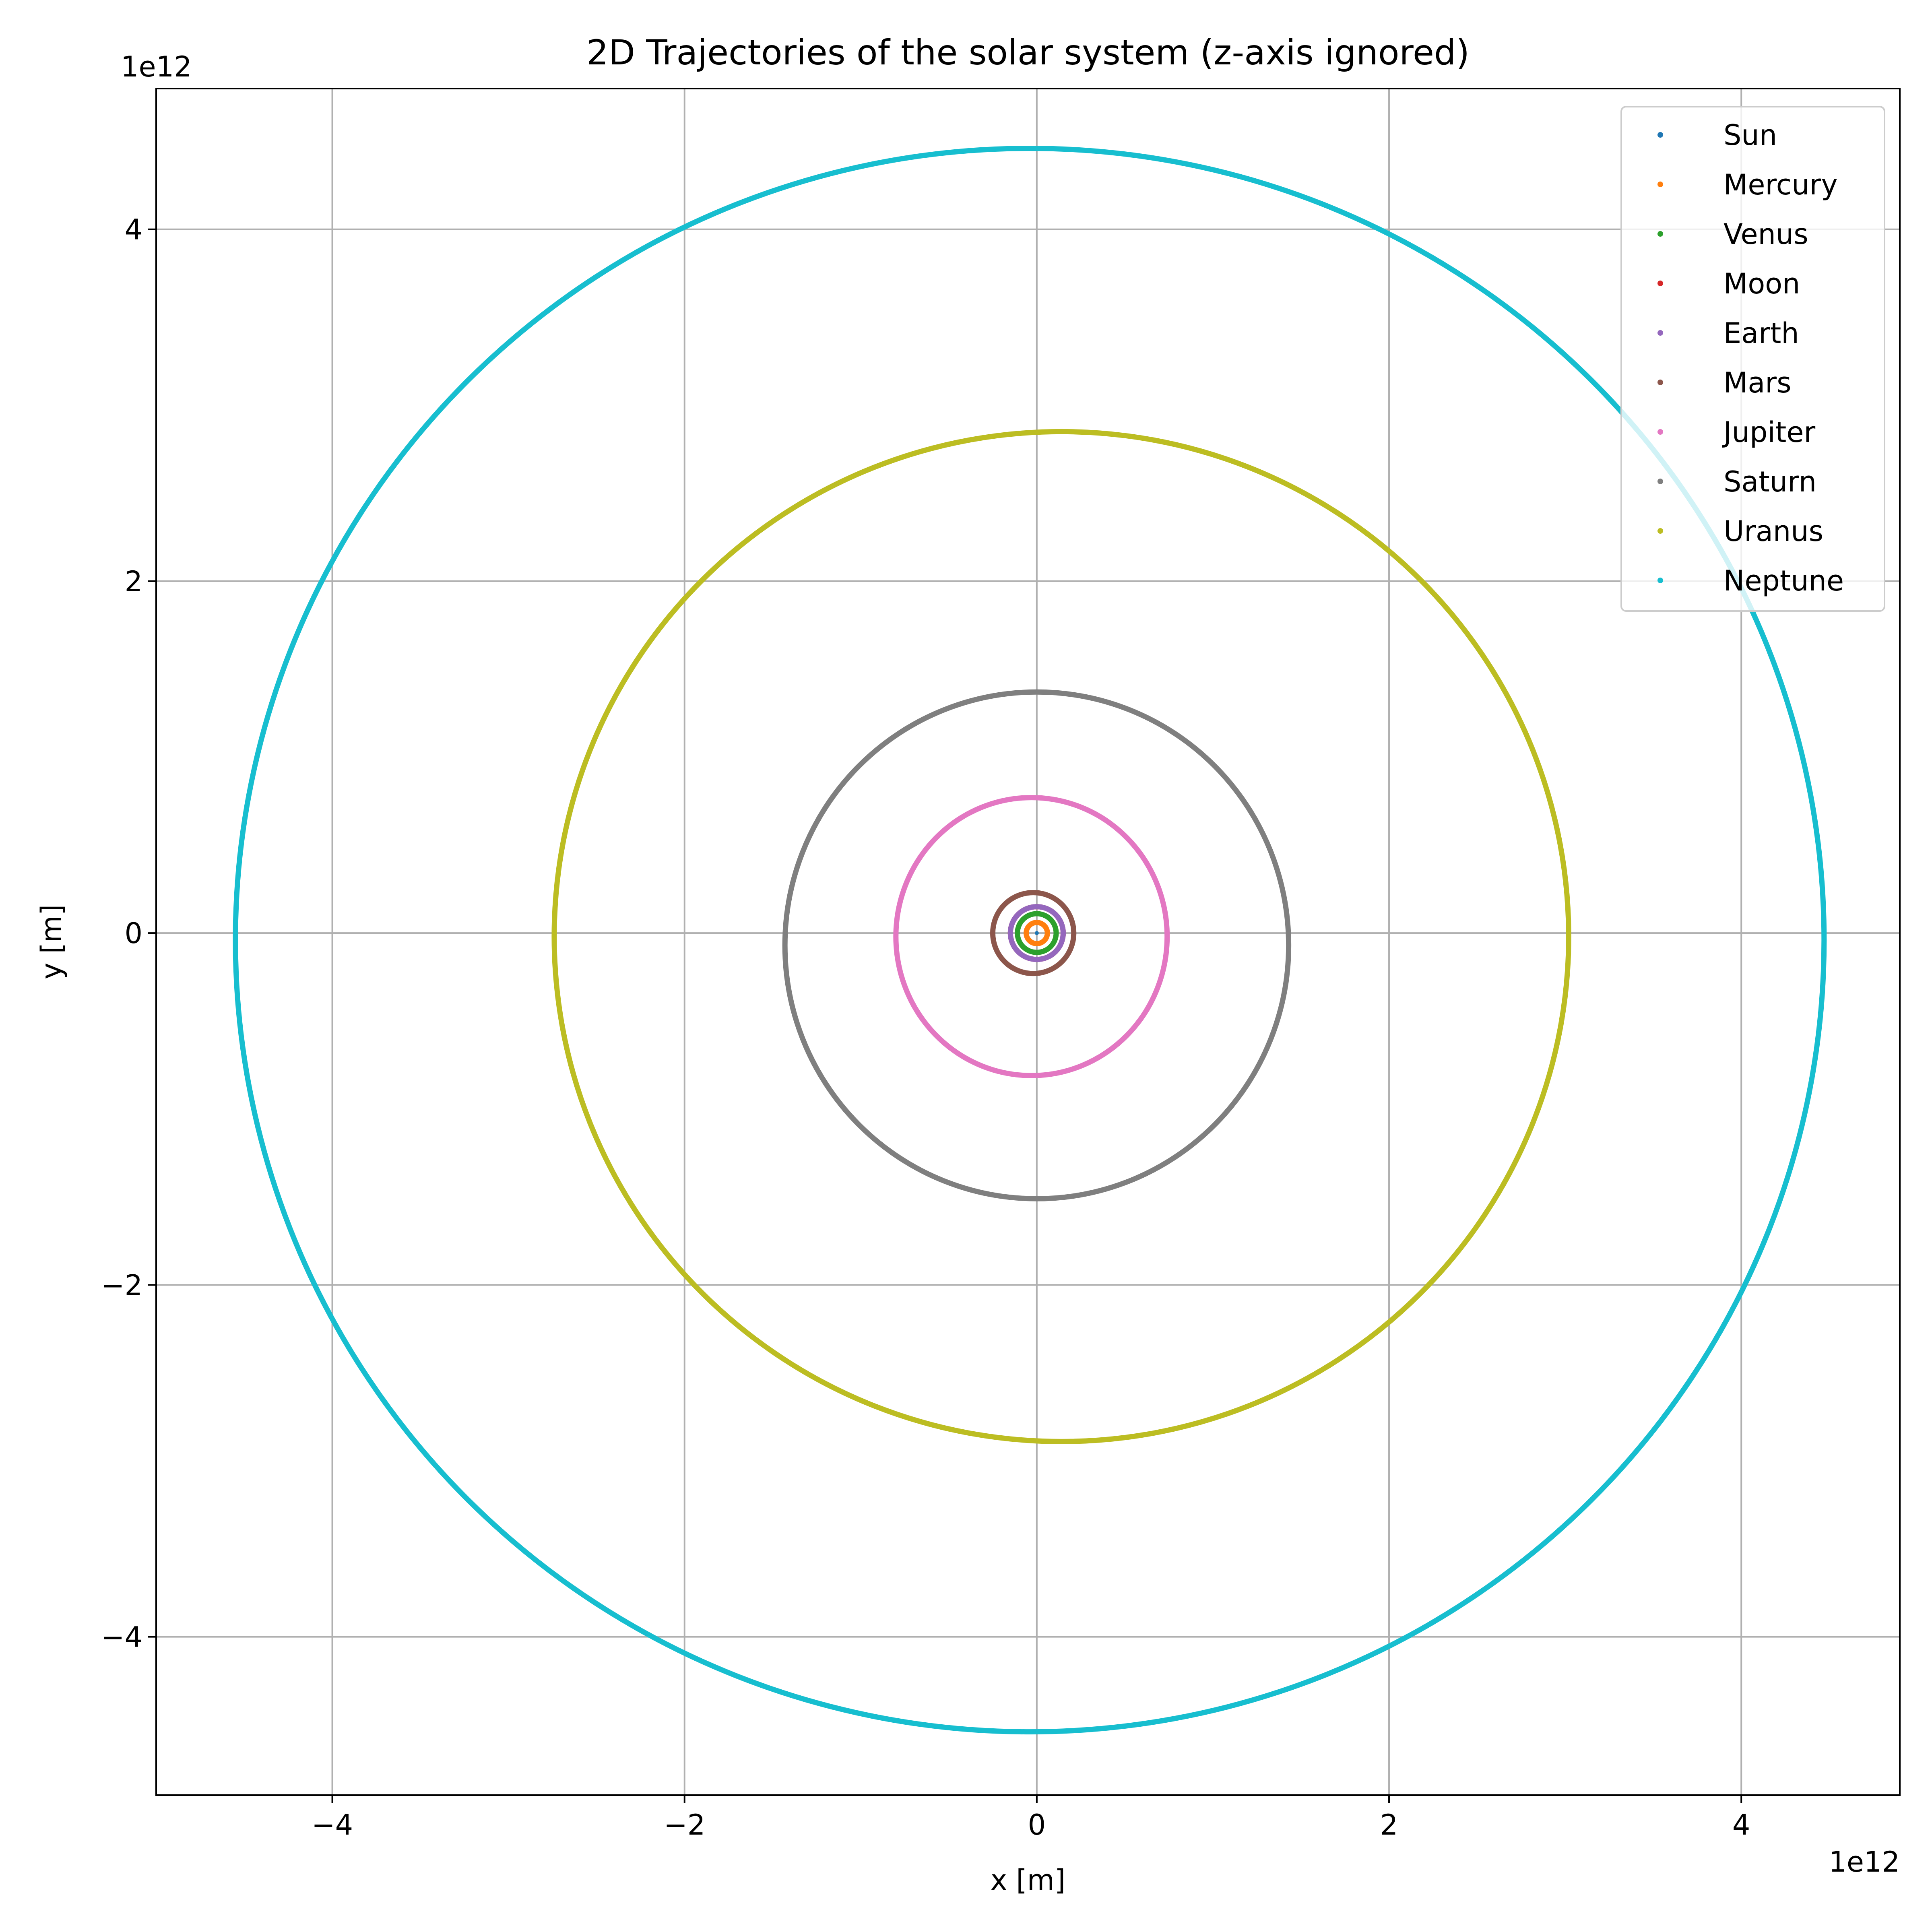  I want to click on legend-frame, so click(1752, 359).